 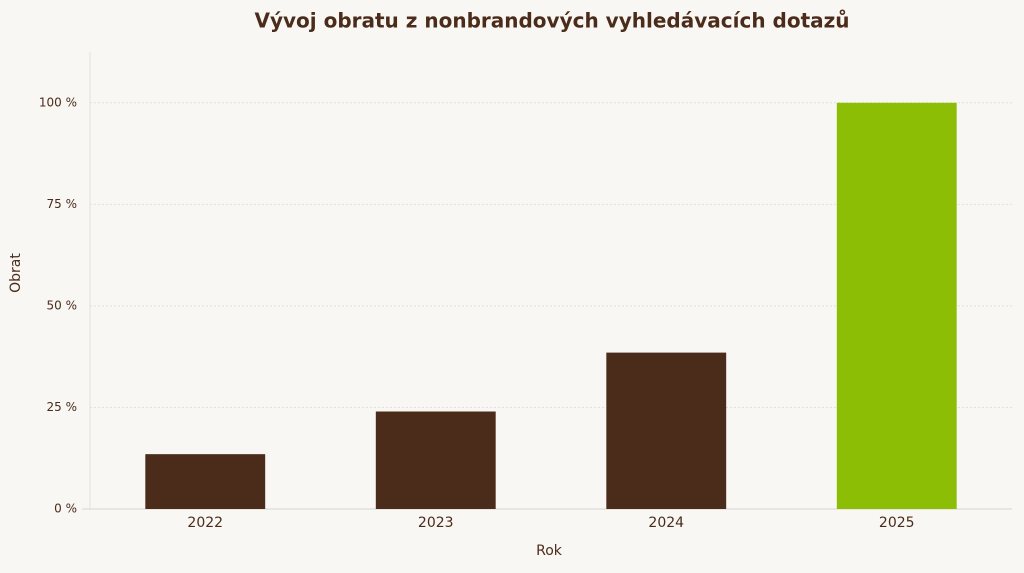 What do you see at coordinates (16, 273) in the screenshot?
I see `y-axis-label: Obrat` at bounding box center [16, 273].